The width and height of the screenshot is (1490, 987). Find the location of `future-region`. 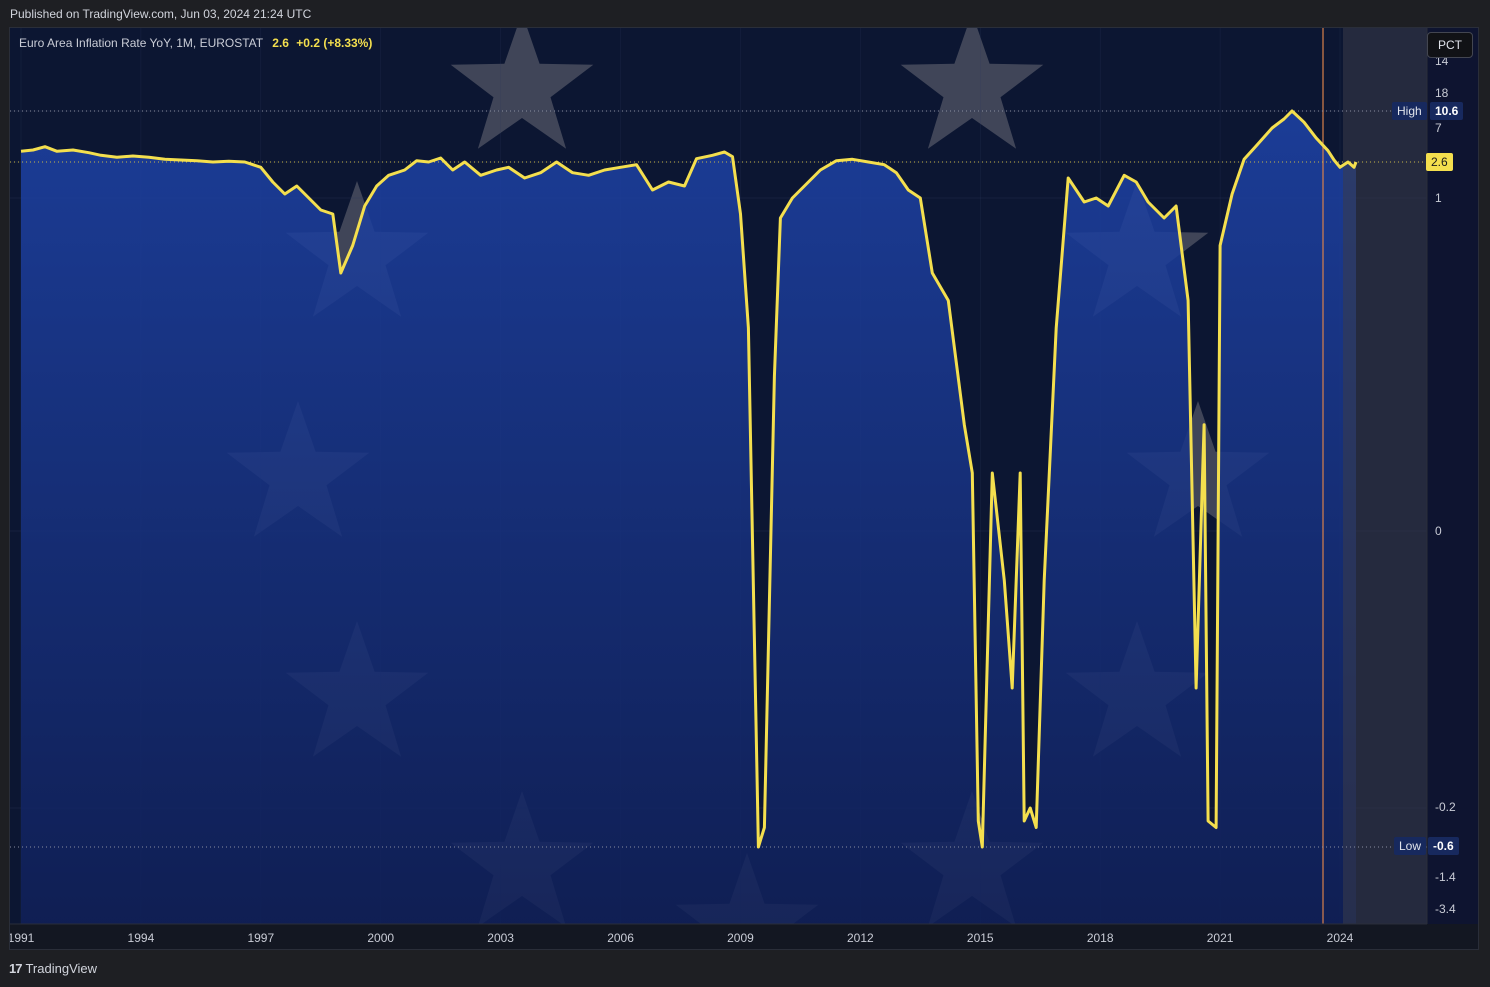

future-region is located at coordinates (1385, 476).